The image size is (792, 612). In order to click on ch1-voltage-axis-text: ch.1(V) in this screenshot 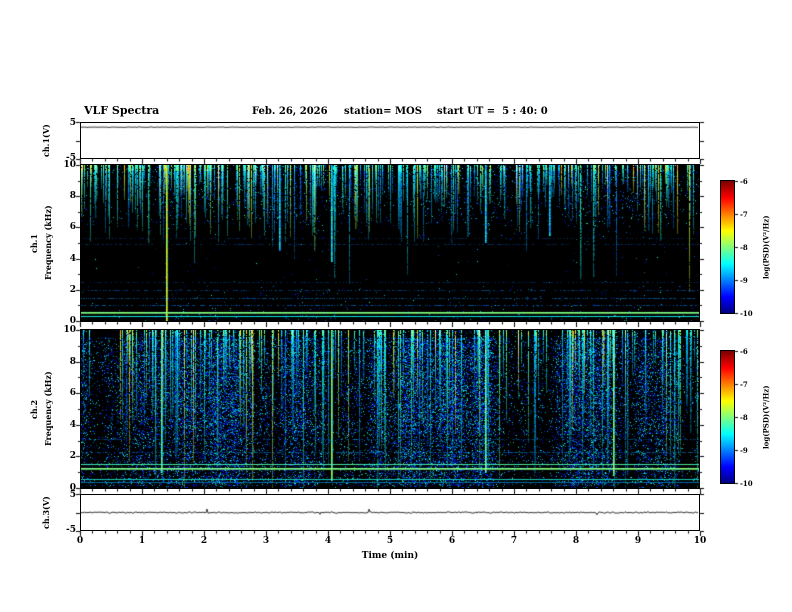, I will do `click(46, 140)`.